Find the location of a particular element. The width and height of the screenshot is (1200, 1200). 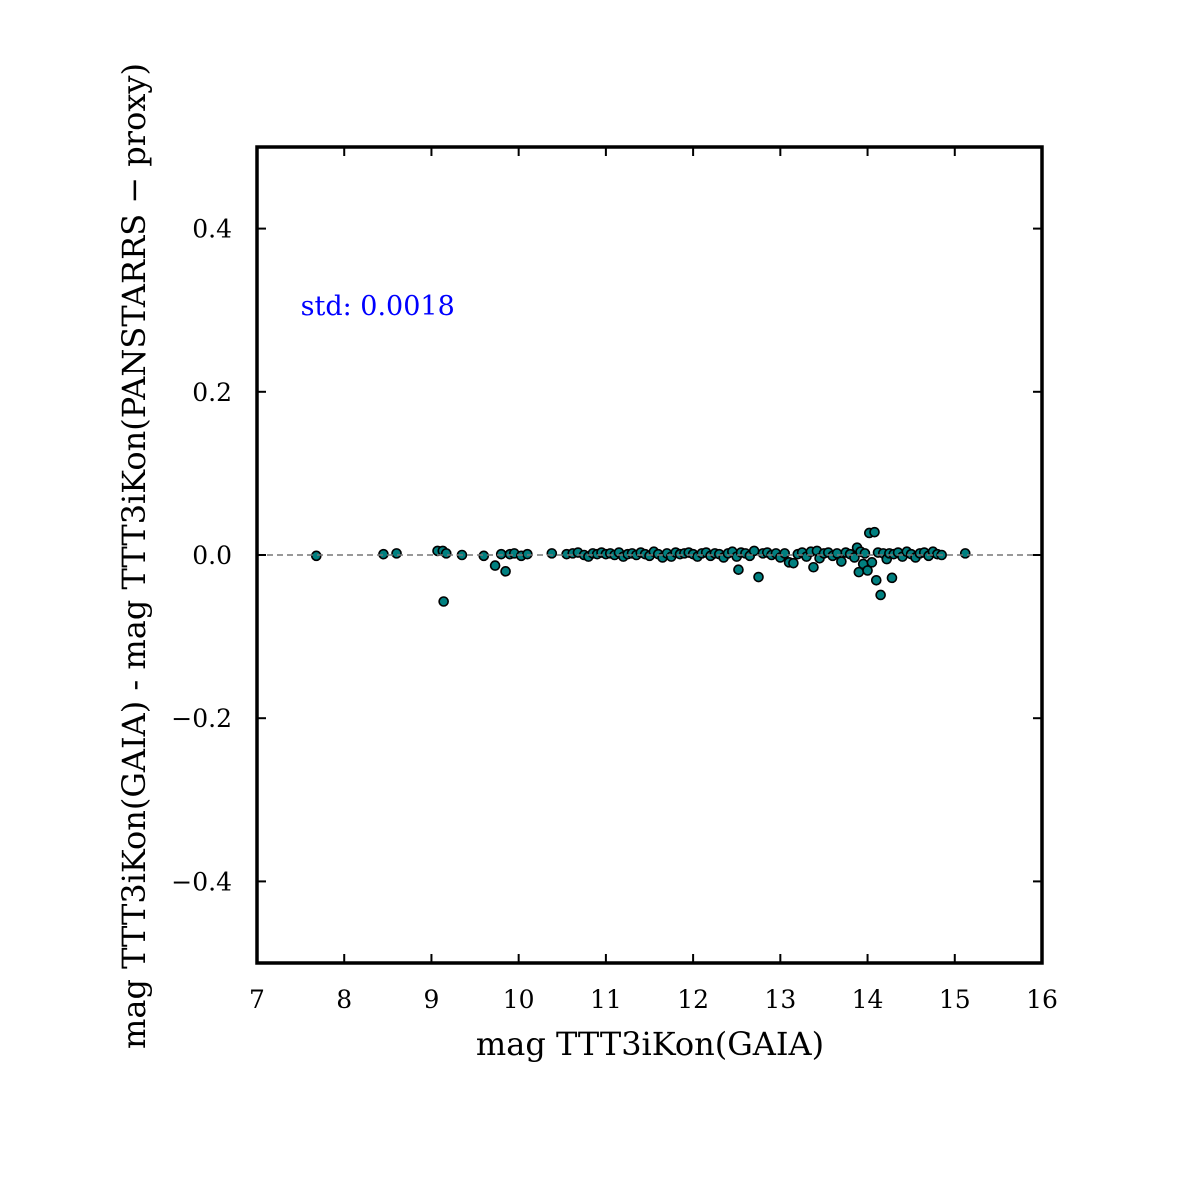

x-axis-title: mag TTT3iKon(GAIA) is located at coordinates (650, 1044).